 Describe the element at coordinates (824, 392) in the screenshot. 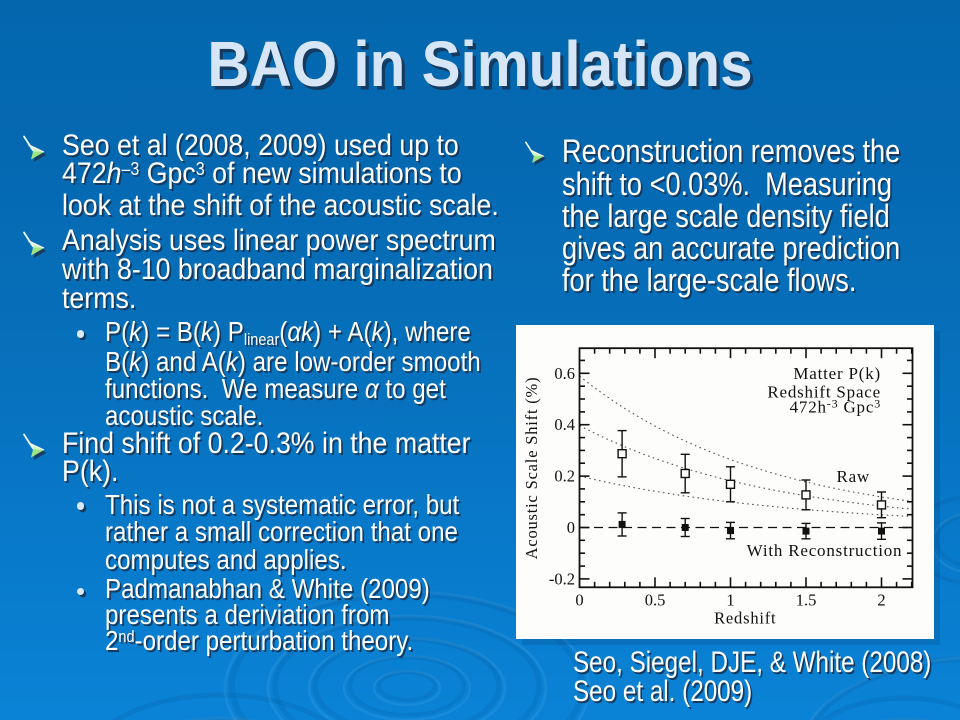

I see `svg-text: Redshift Space` at that location.